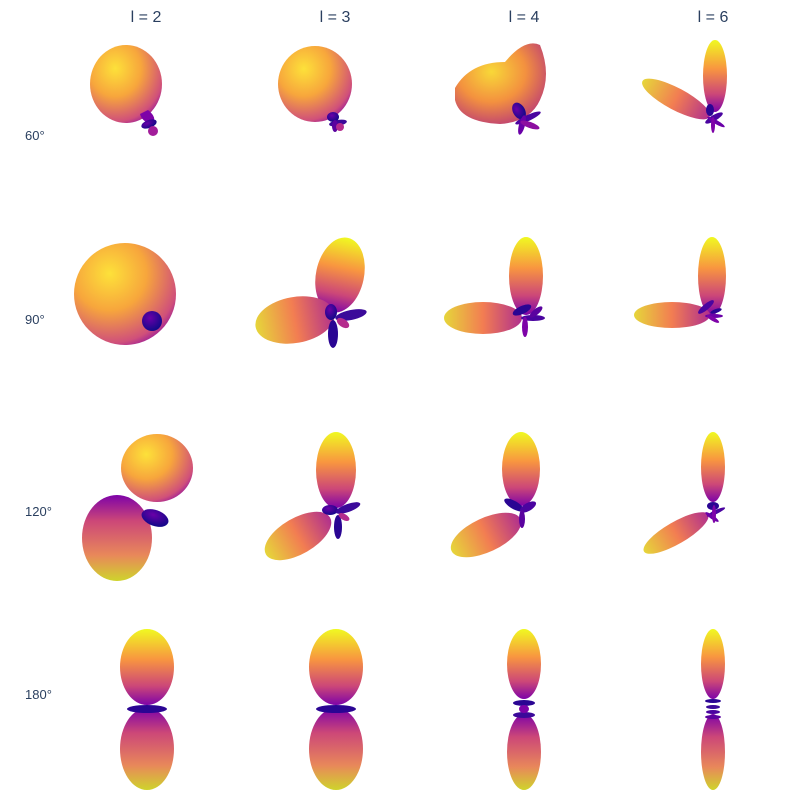  What do you see at coordinates (146, 17) in the screenshot?
I see `column-title-l2: l = 2` at bounding box center [146, 17].